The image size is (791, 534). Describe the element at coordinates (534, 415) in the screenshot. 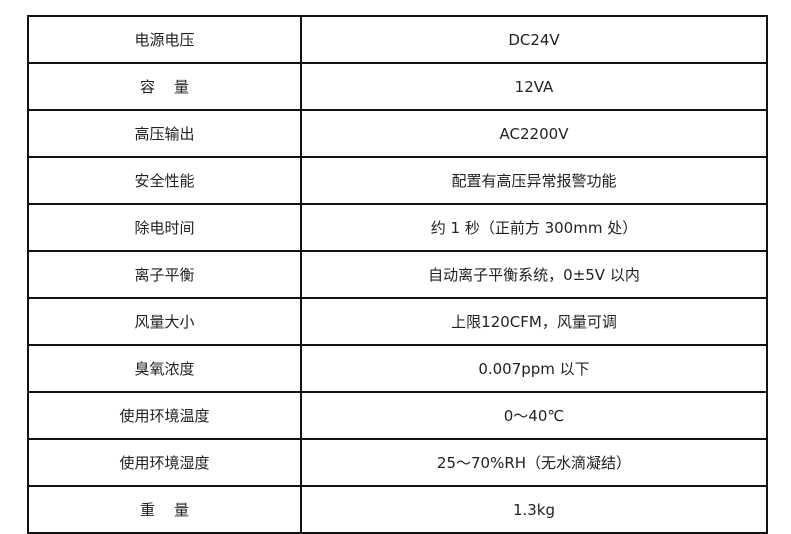

I see `spec-value: 0～40℃` at that location.